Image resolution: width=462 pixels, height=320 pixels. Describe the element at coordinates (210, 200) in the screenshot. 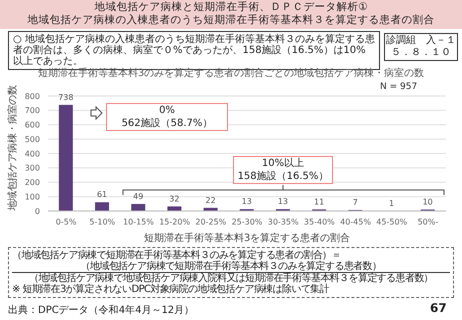

I see `data-label: 22` at that location.